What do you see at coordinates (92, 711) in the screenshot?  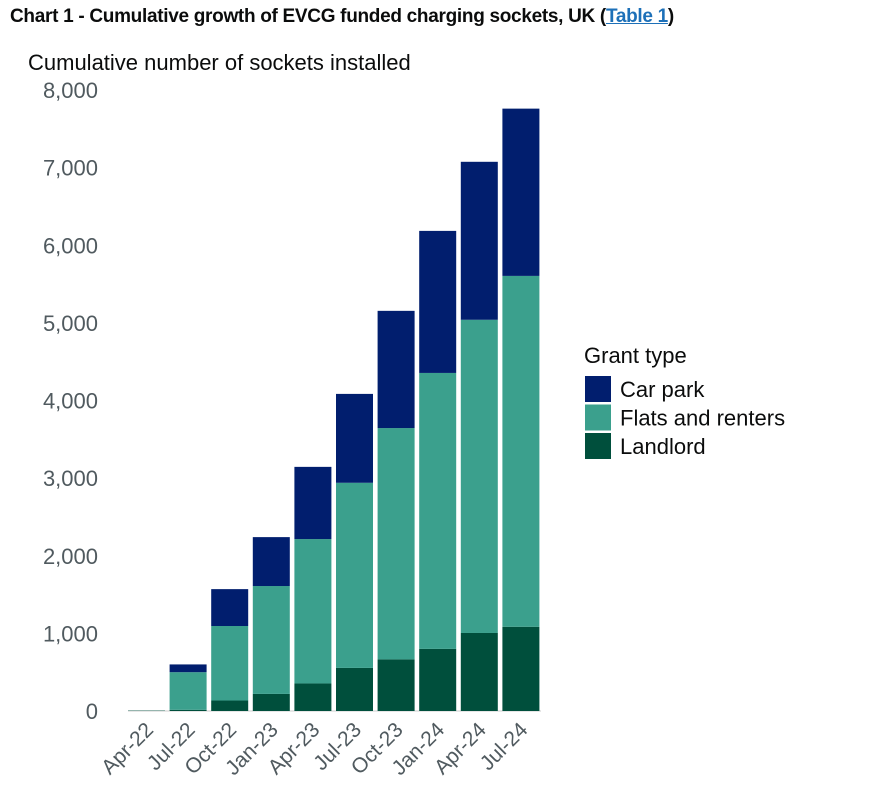 I see `y-tick-label: 0` at bounding box center [92, 711].